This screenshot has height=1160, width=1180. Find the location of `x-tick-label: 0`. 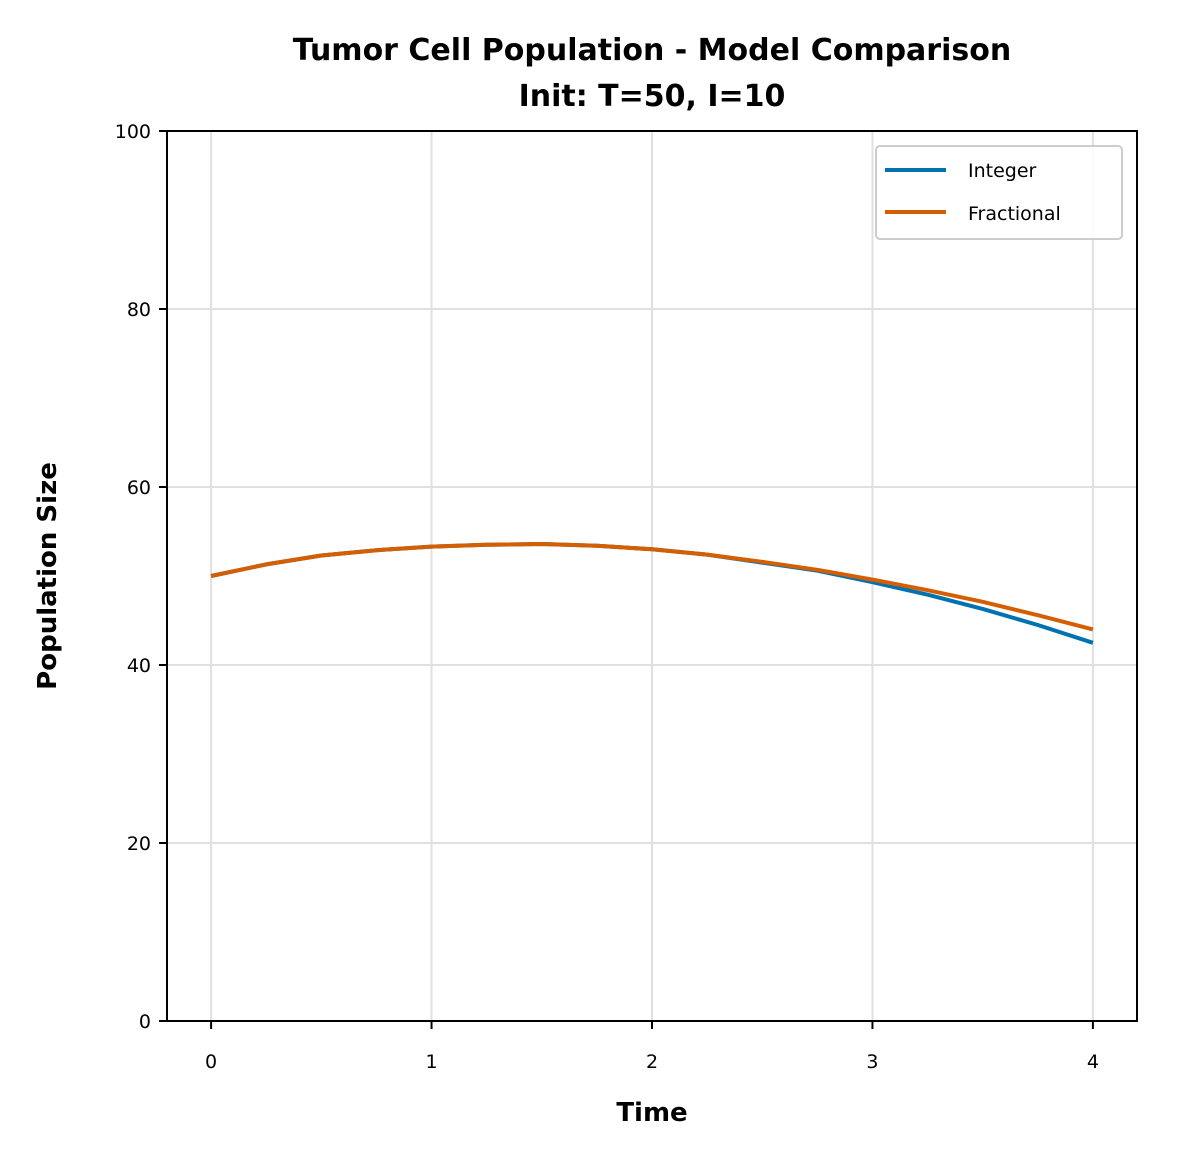

x-tick-label: 0 is located at coordinates (211, 1062).